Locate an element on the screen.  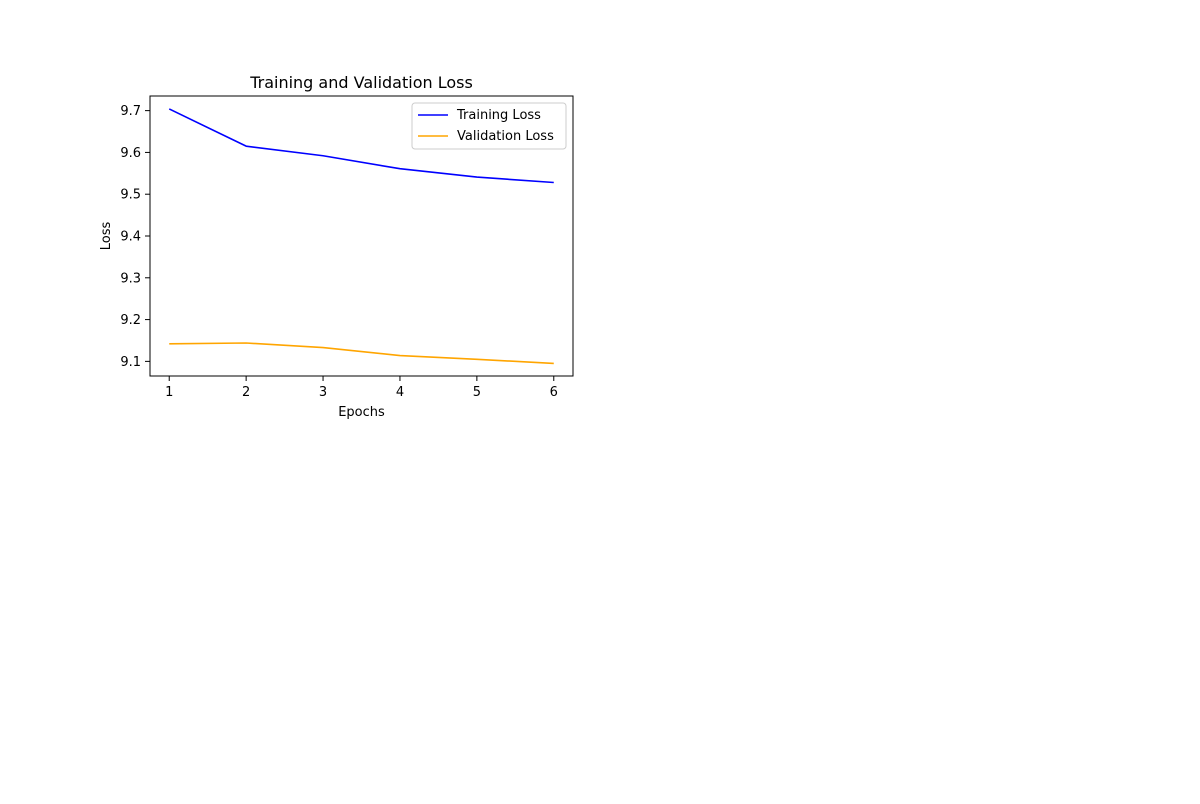
y-tick-label: 9.2 is located at coordinates (130, 320).